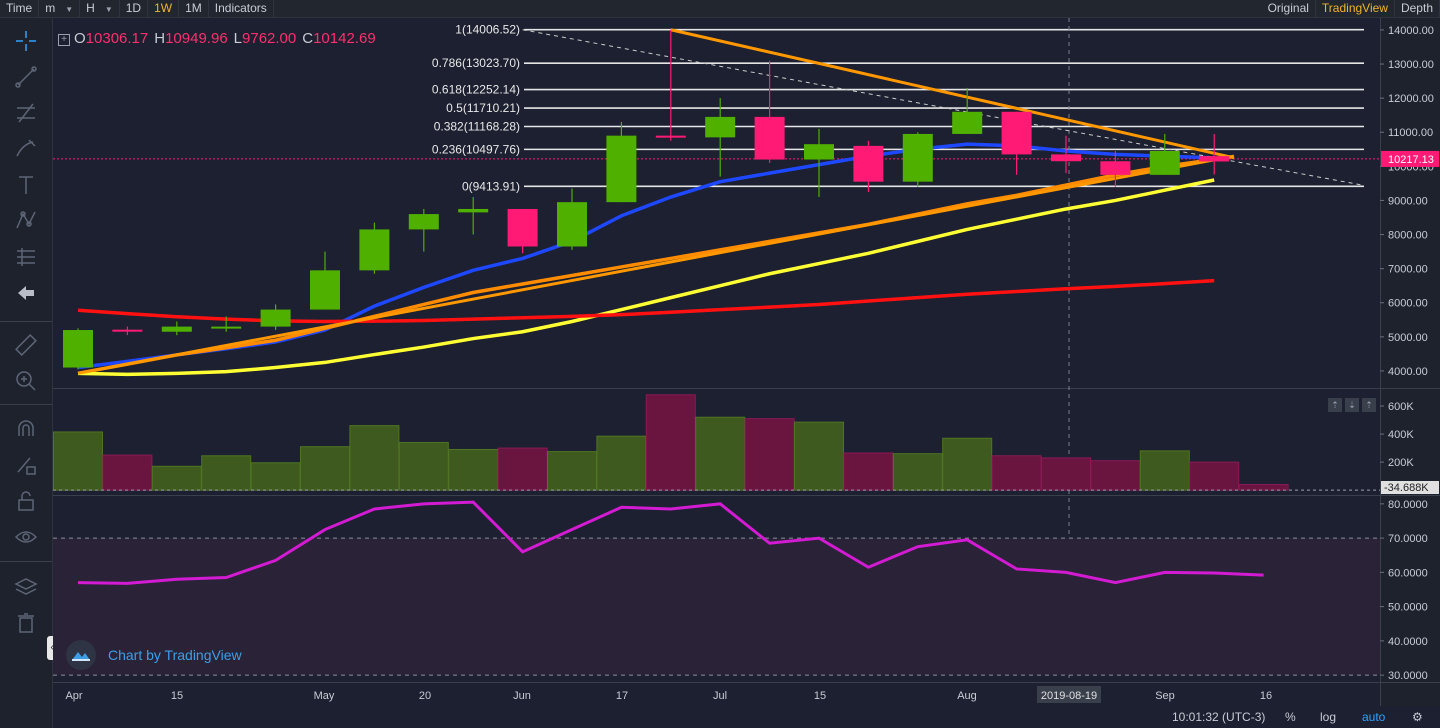  Describe the element at coordinates (64, 40) in the screenshot. I see `expand-icon: +` at that location.